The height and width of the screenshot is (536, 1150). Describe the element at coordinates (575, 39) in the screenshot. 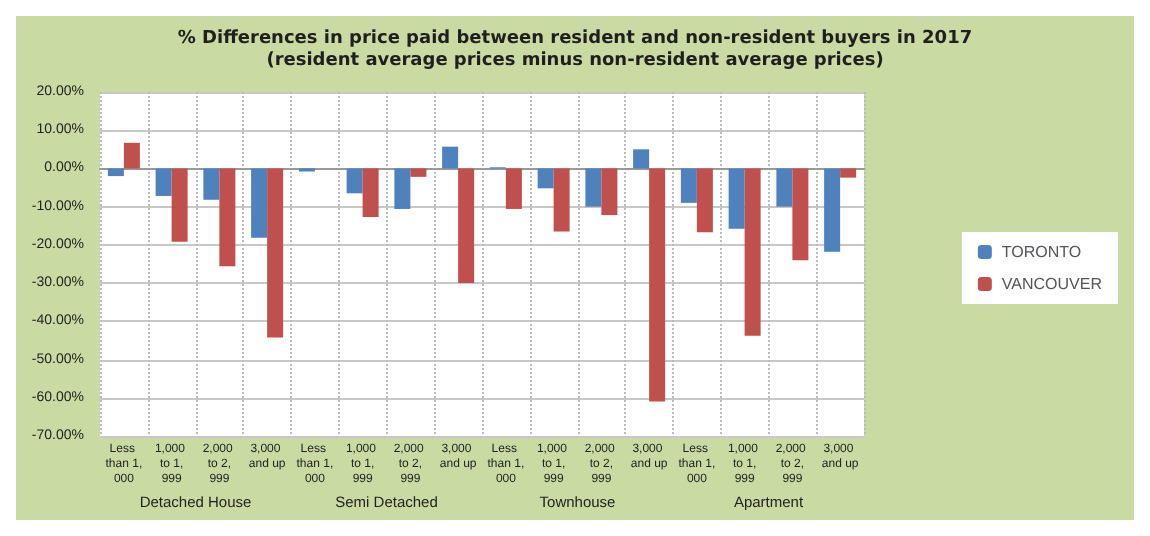

I see `chart-title: % Differences in price paid between resident and non-resident buyers in 2017` at that location.